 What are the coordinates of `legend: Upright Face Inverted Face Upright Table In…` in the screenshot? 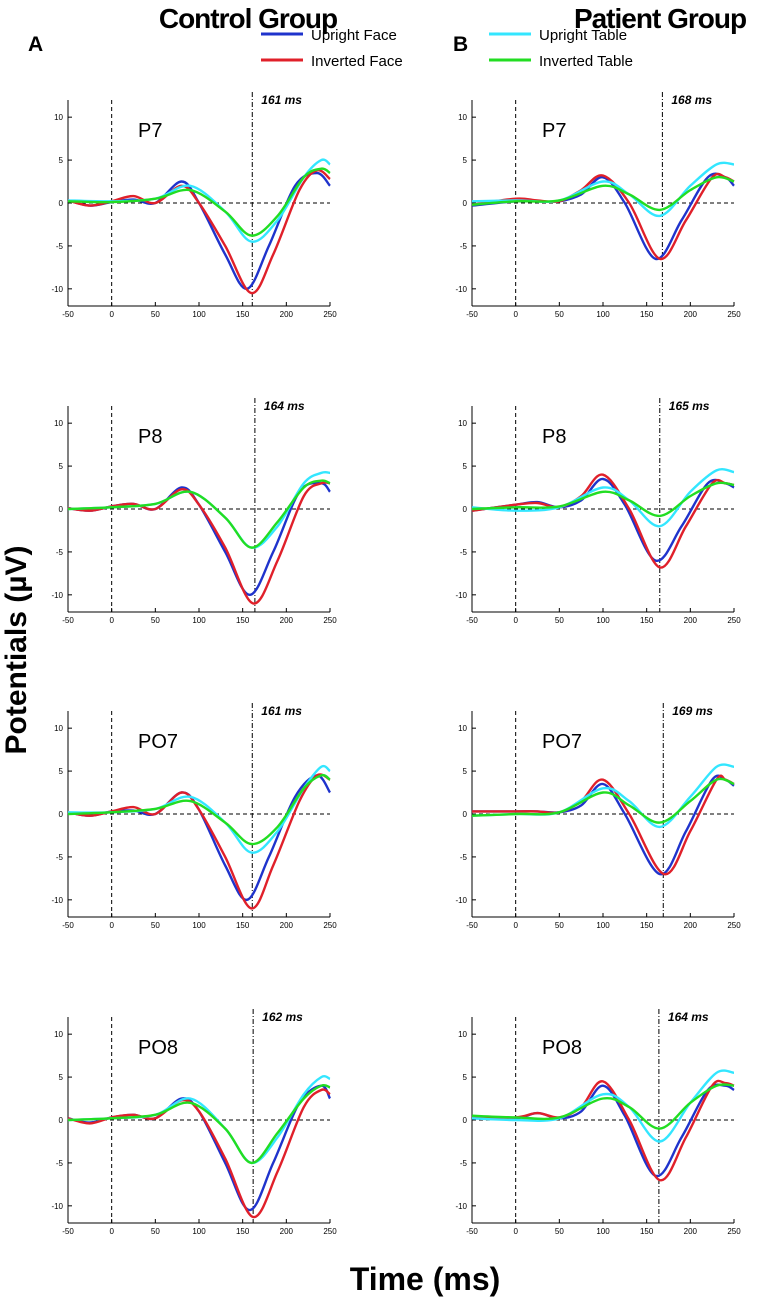 It's located at (447, 48).